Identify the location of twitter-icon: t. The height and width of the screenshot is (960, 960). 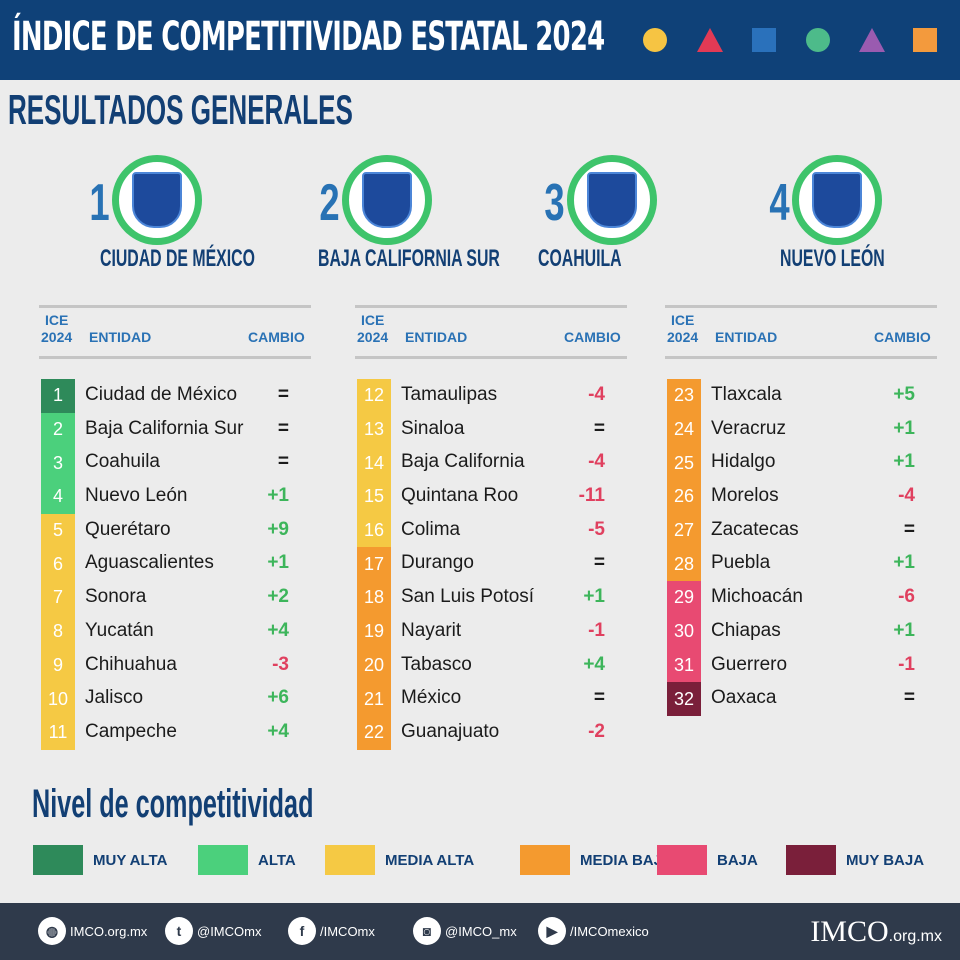
(179, 931).